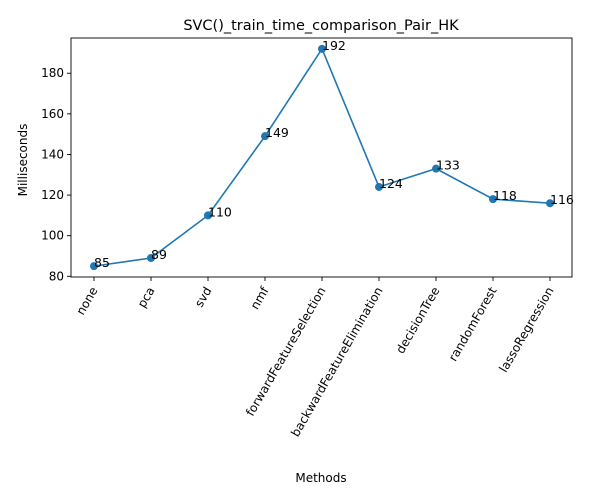 The image size is (600, 500). What do you see at coordinates (473, 323) in the screenshot?
I see `x-tick-label: randomForest` at bounding box center [473, 323].